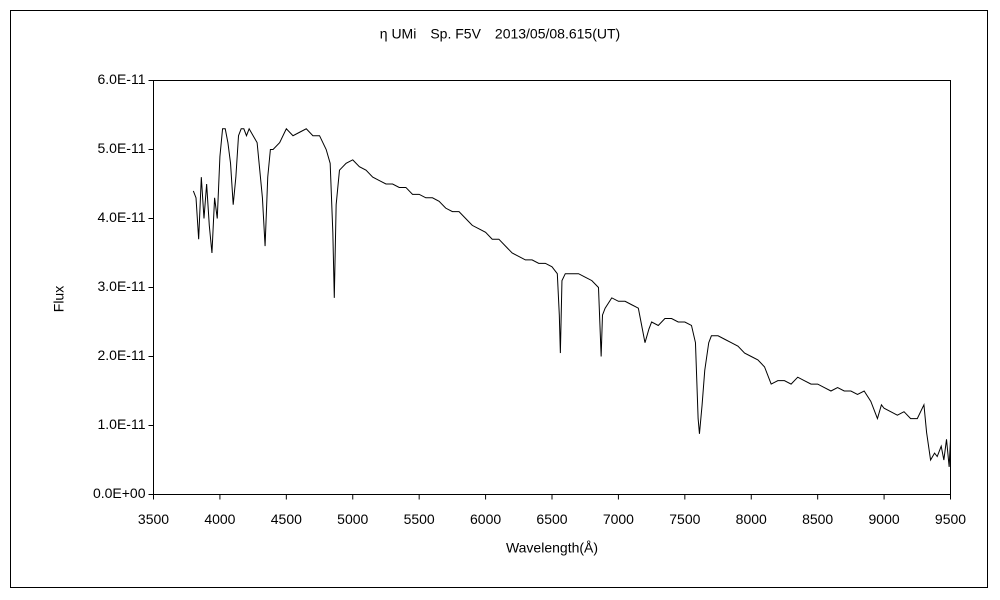  I want to click on y-axis-label: Flux, so click(59, 299).